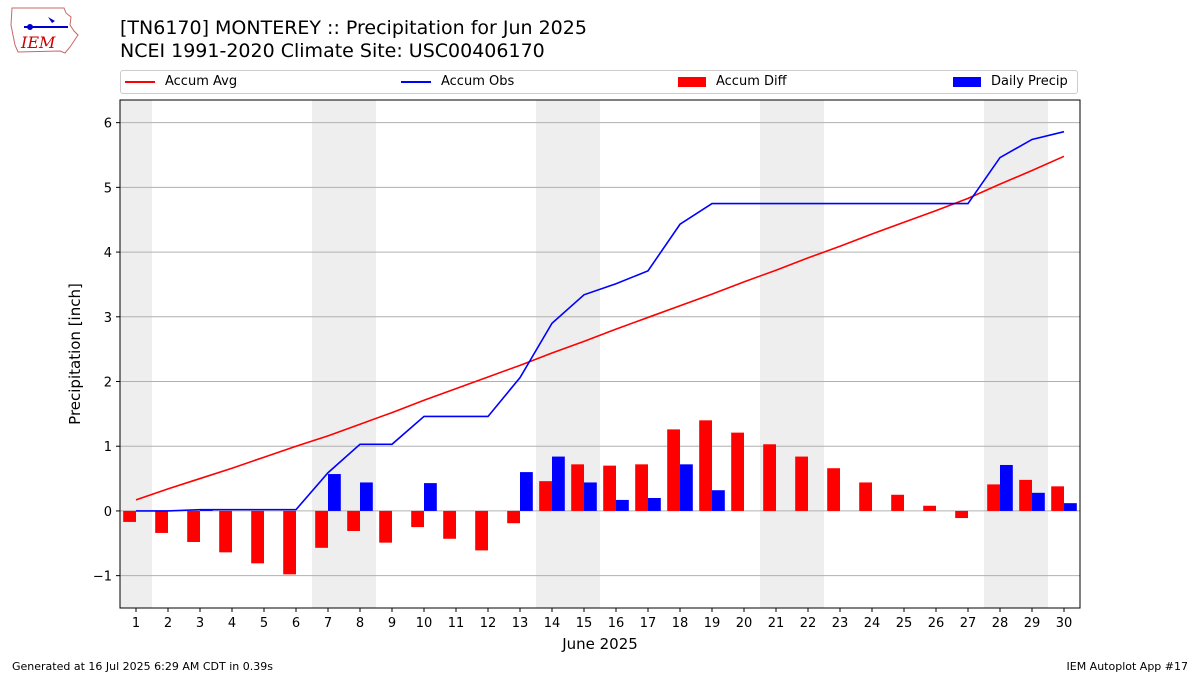  What do you see at coordinates (201, 81) in the screenshot?
I see `legend-label-accum-avg: Accum Avg` at bounding box center [201, 81].